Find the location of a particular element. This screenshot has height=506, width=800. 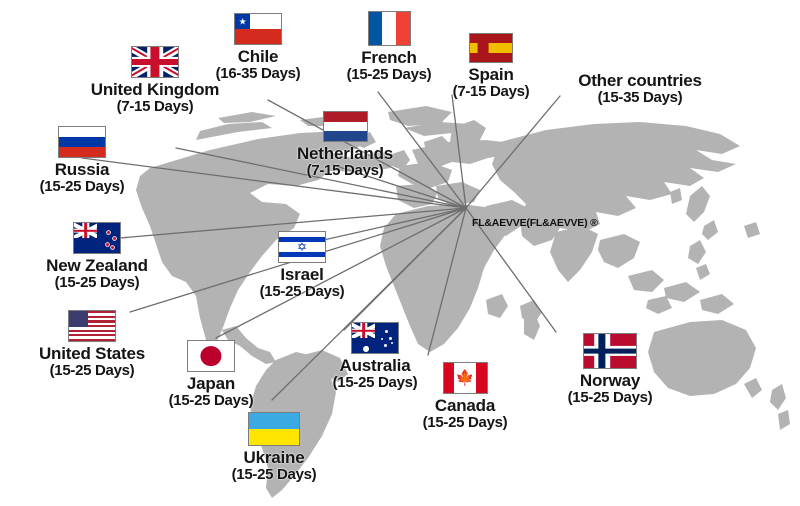

destination-israel: ✡ Israel (15-25 Days) is located at coordinates (302, 265).